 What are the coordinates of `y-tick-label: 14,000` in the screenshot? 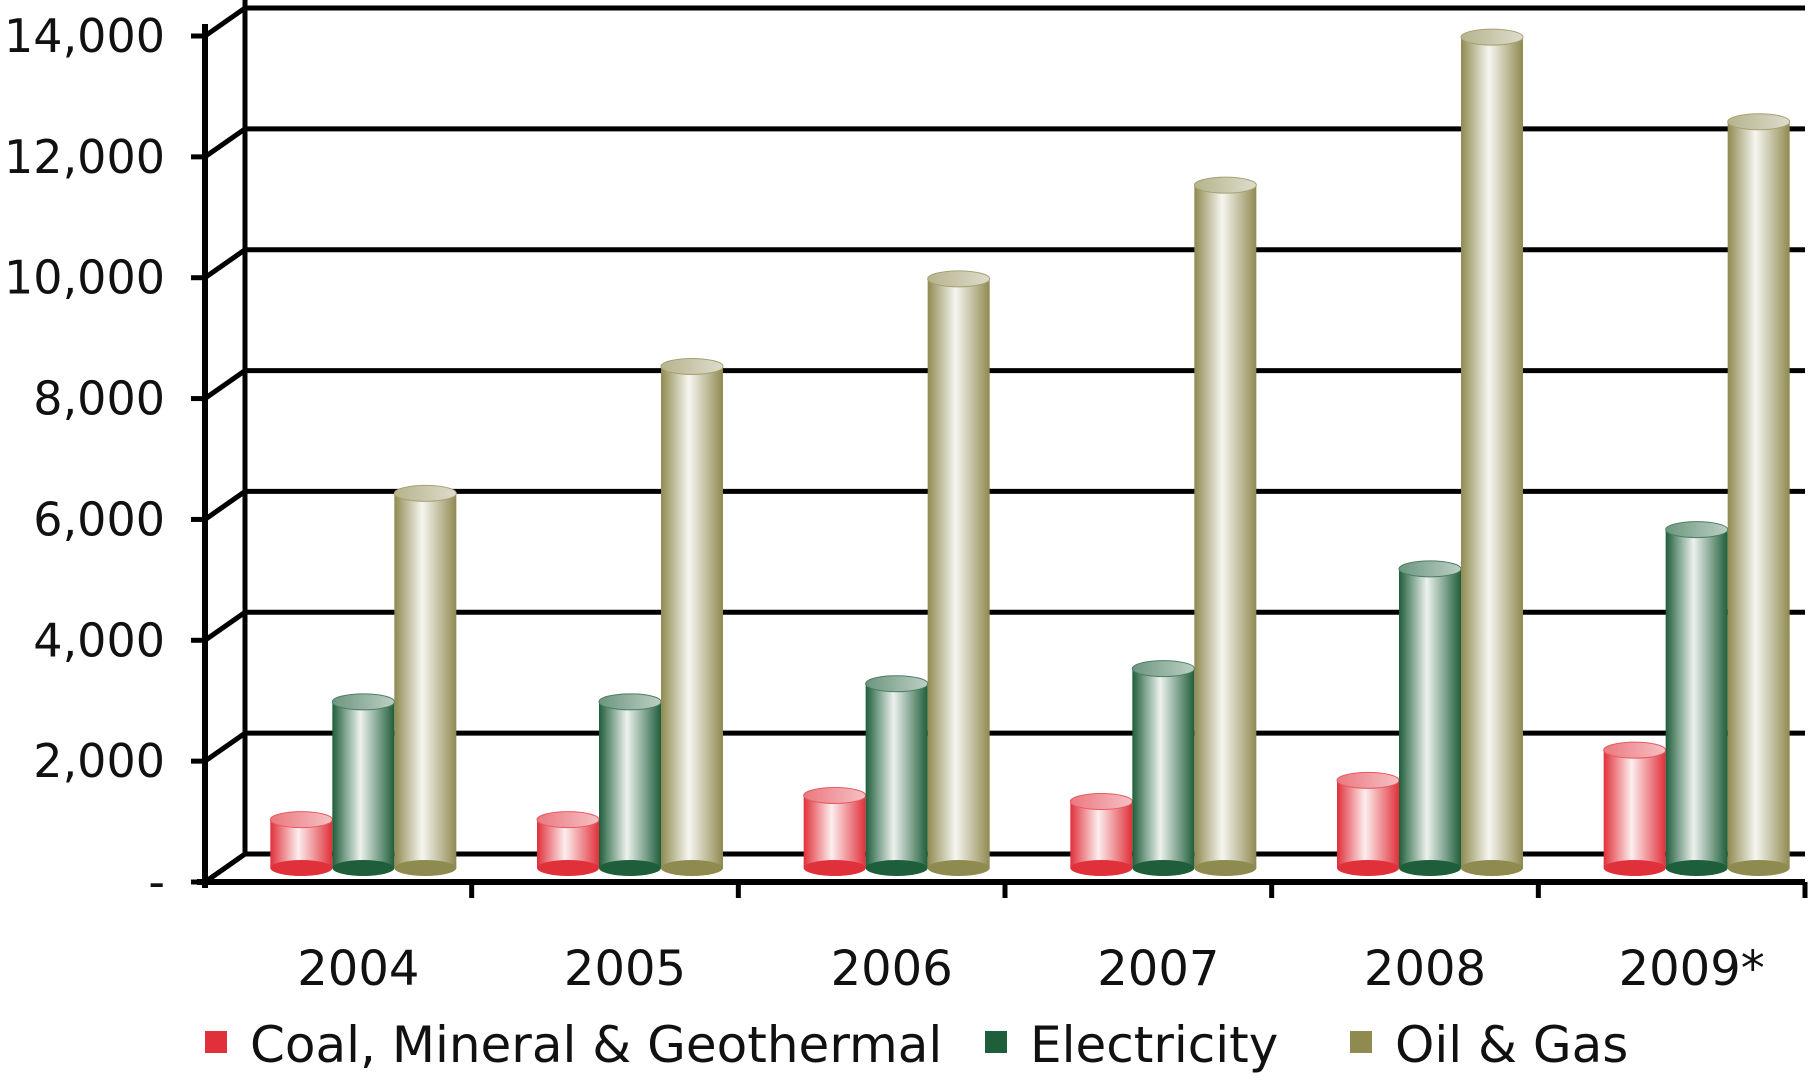 It's located at (84, 36).